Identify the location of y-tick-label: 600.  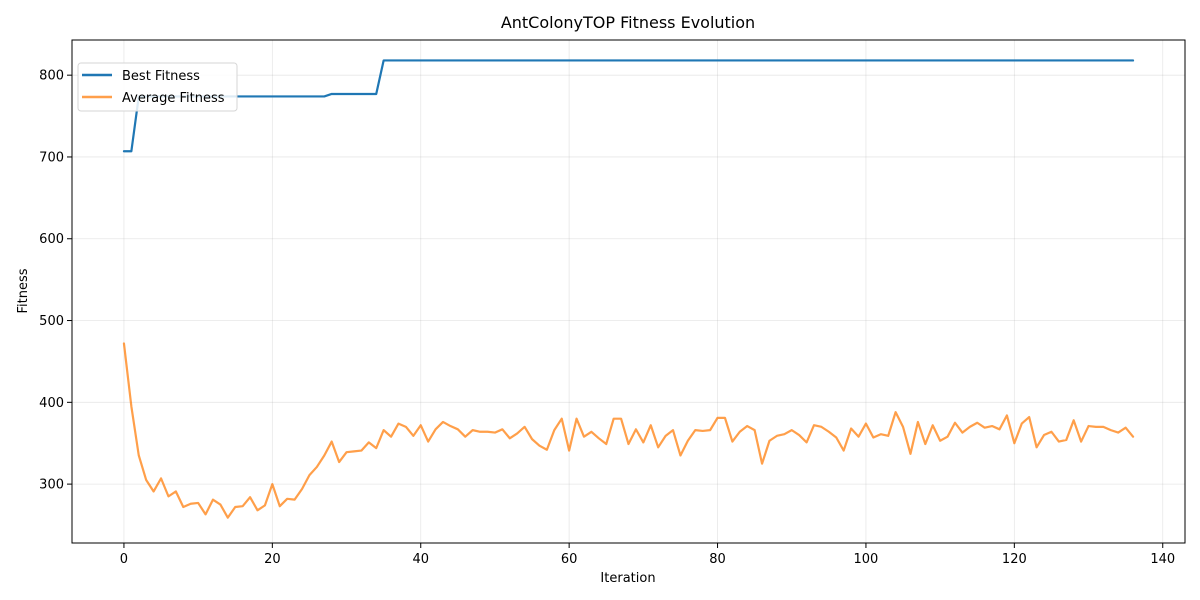
(51, 239).